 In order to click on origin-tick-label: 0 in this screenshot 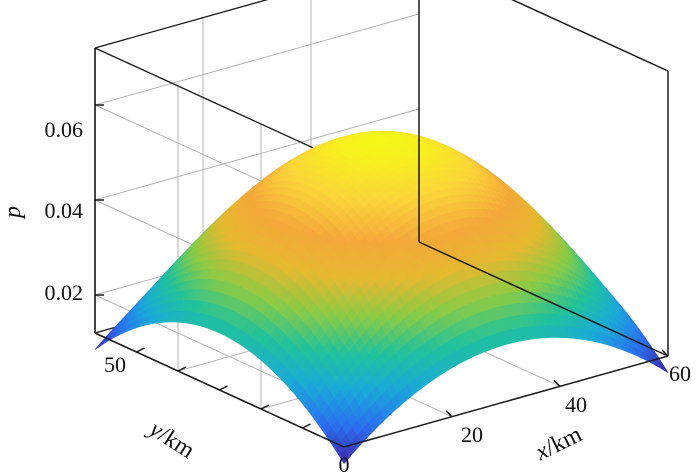, I will do `click(344, 464)`.